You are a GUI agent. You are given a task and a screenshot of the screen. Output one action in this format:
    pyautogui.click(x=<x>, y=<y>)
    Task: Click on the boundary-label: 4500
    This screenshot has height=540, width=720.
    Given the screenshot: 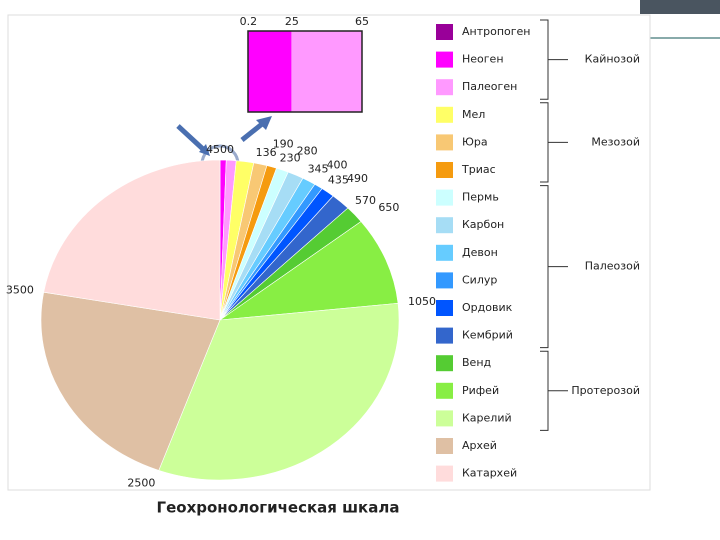 What is the action you would take?
    pyautogui.click(x=220, y=149)
    